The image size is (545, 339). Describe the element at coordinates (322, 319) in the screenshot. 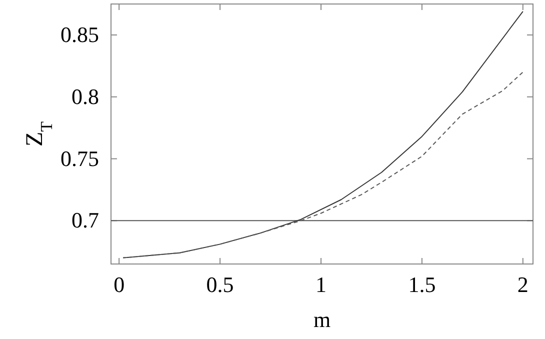

I see `x-axis-title: m` at that location.